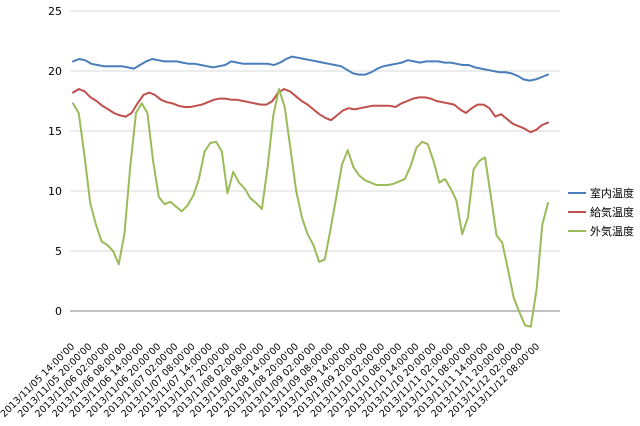 Image resolution: width=640 pixels, height=426 pixels. What do you see at coordinates (58, 311) in the screenshot?
I see `y-tick-label: 0` at bounding box center [58, 311].